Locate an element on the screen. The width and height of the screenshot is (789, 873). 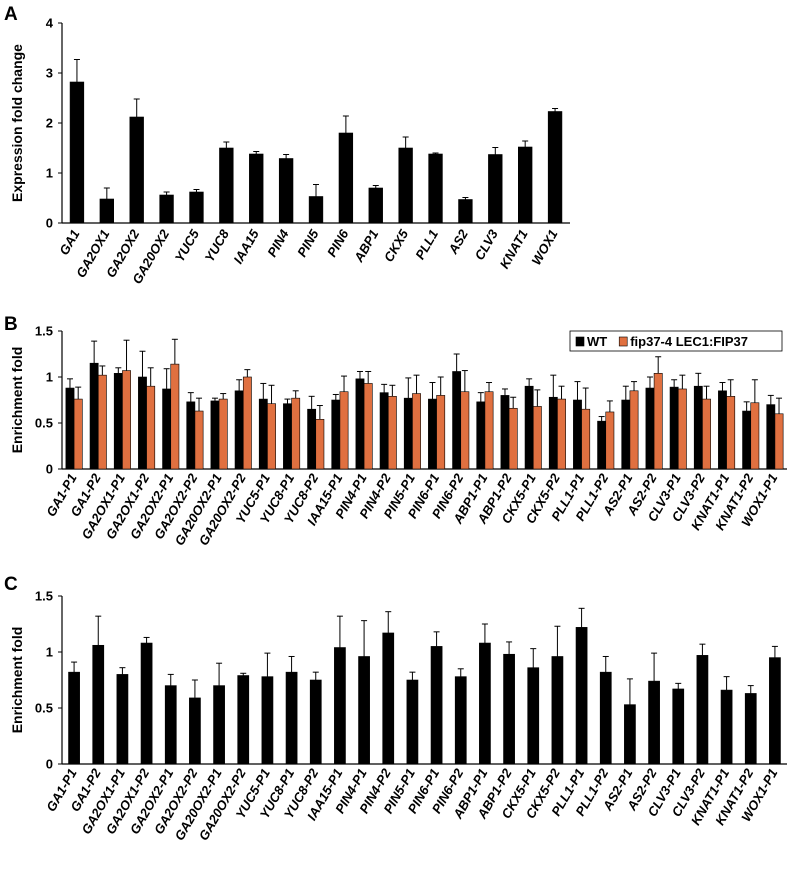
y-tick-label: 2 is located at coordinates (49, 123).